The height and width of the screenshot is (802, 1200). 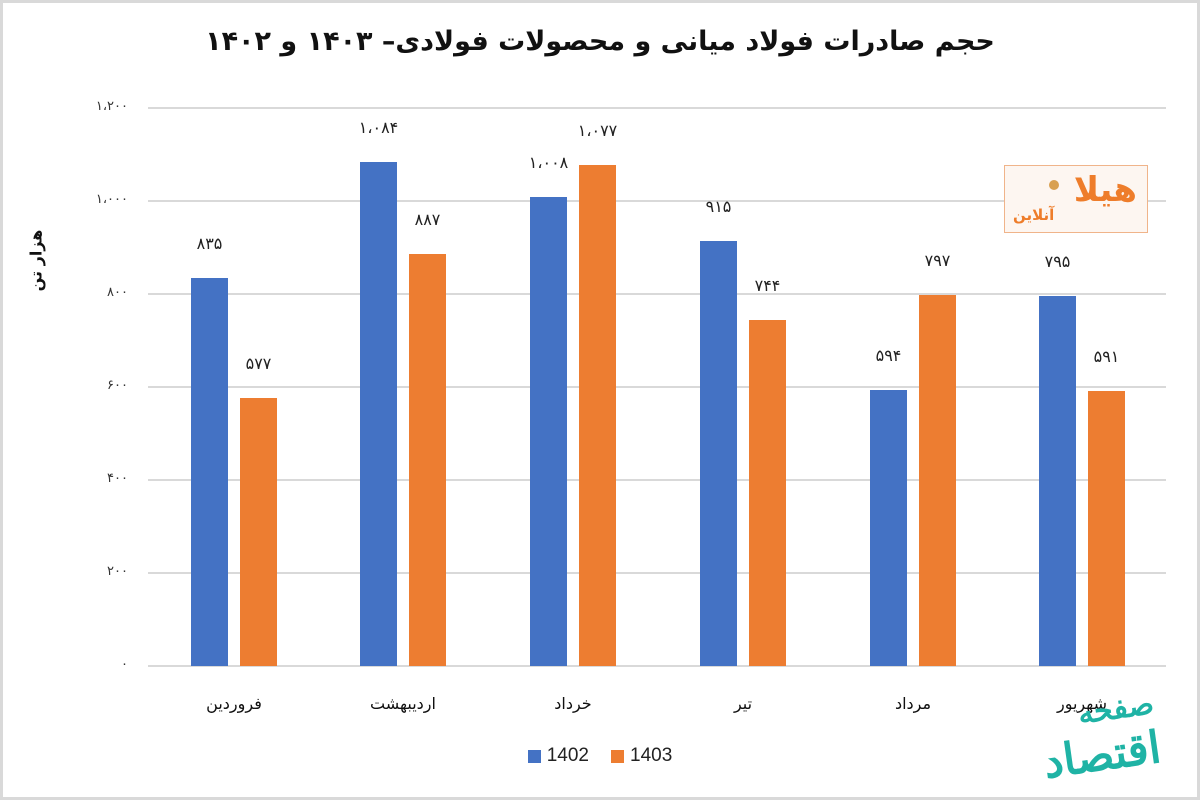 I want to click on data-label: ۹۱۵, so click(x=718, y=206).